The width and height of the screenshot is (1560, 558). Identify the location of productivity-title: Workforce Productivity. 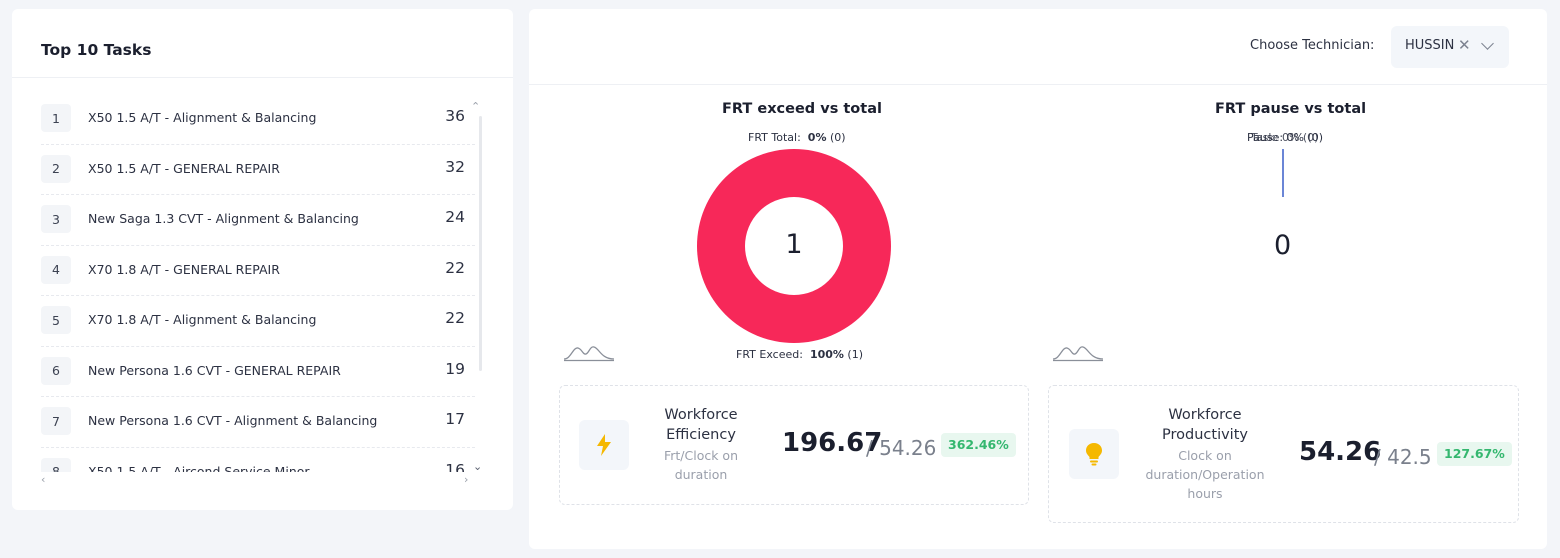
(1205, 425).